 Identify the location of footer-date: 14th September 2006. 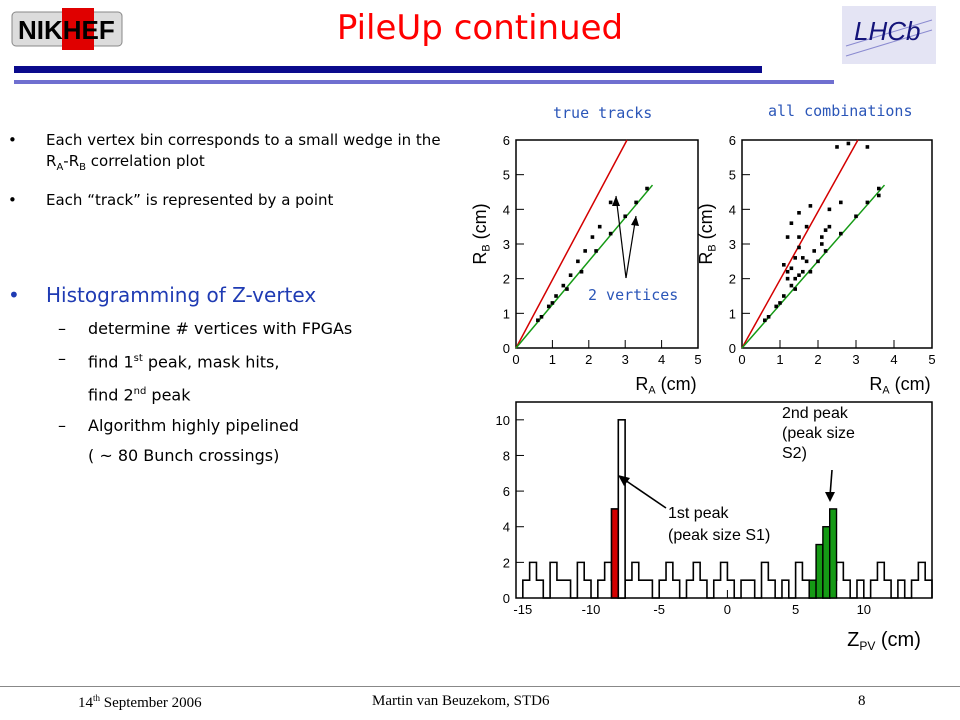
(140, 702).